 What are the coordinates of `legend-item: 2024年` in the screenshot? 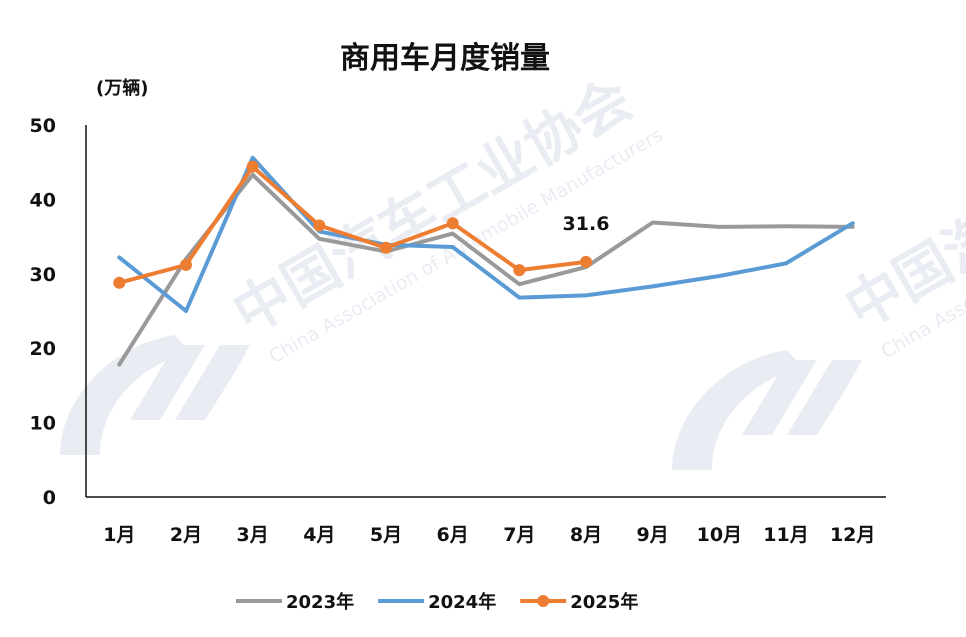 It's located at (437, 602).